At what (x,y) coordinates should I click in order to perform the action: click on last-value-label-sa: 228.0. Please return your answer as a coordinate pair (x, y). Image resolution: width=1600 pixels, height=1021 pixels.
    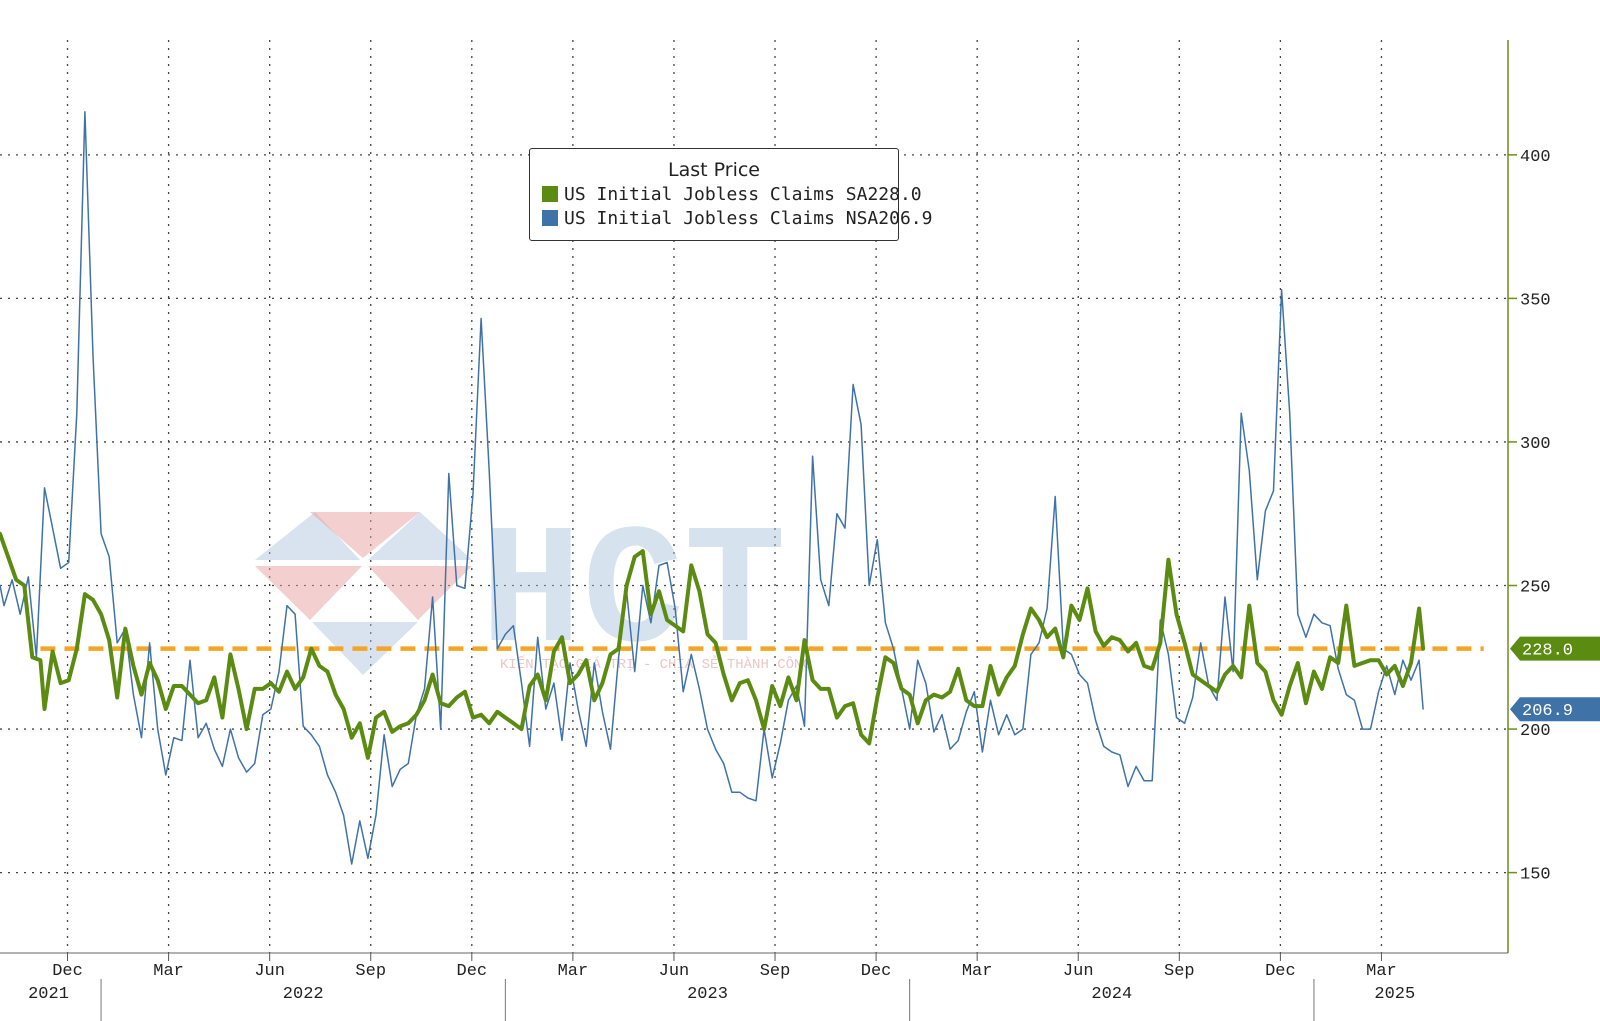
    Looking at the image, I should click on (1547, 651).